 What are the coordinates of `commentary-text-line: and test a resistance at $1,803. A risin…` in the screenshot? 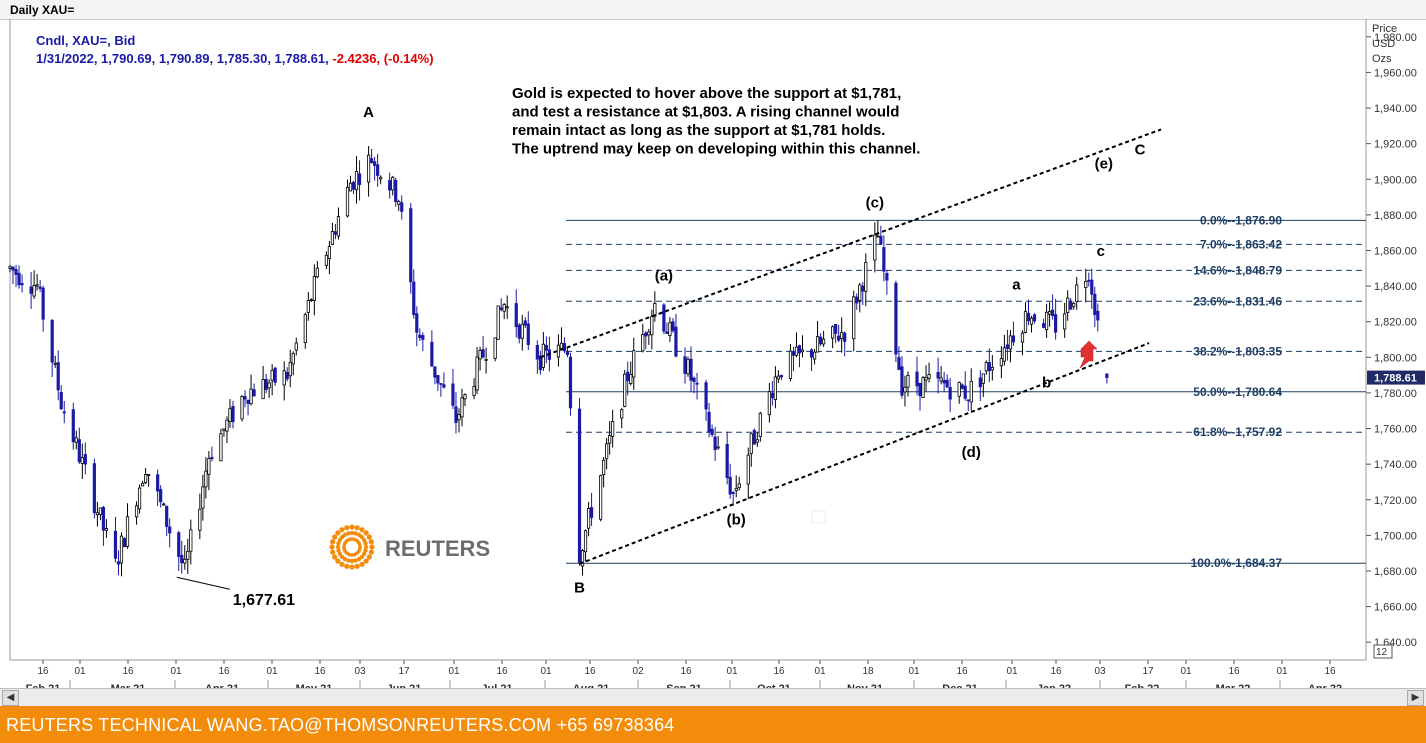 It's located at (705, 112).